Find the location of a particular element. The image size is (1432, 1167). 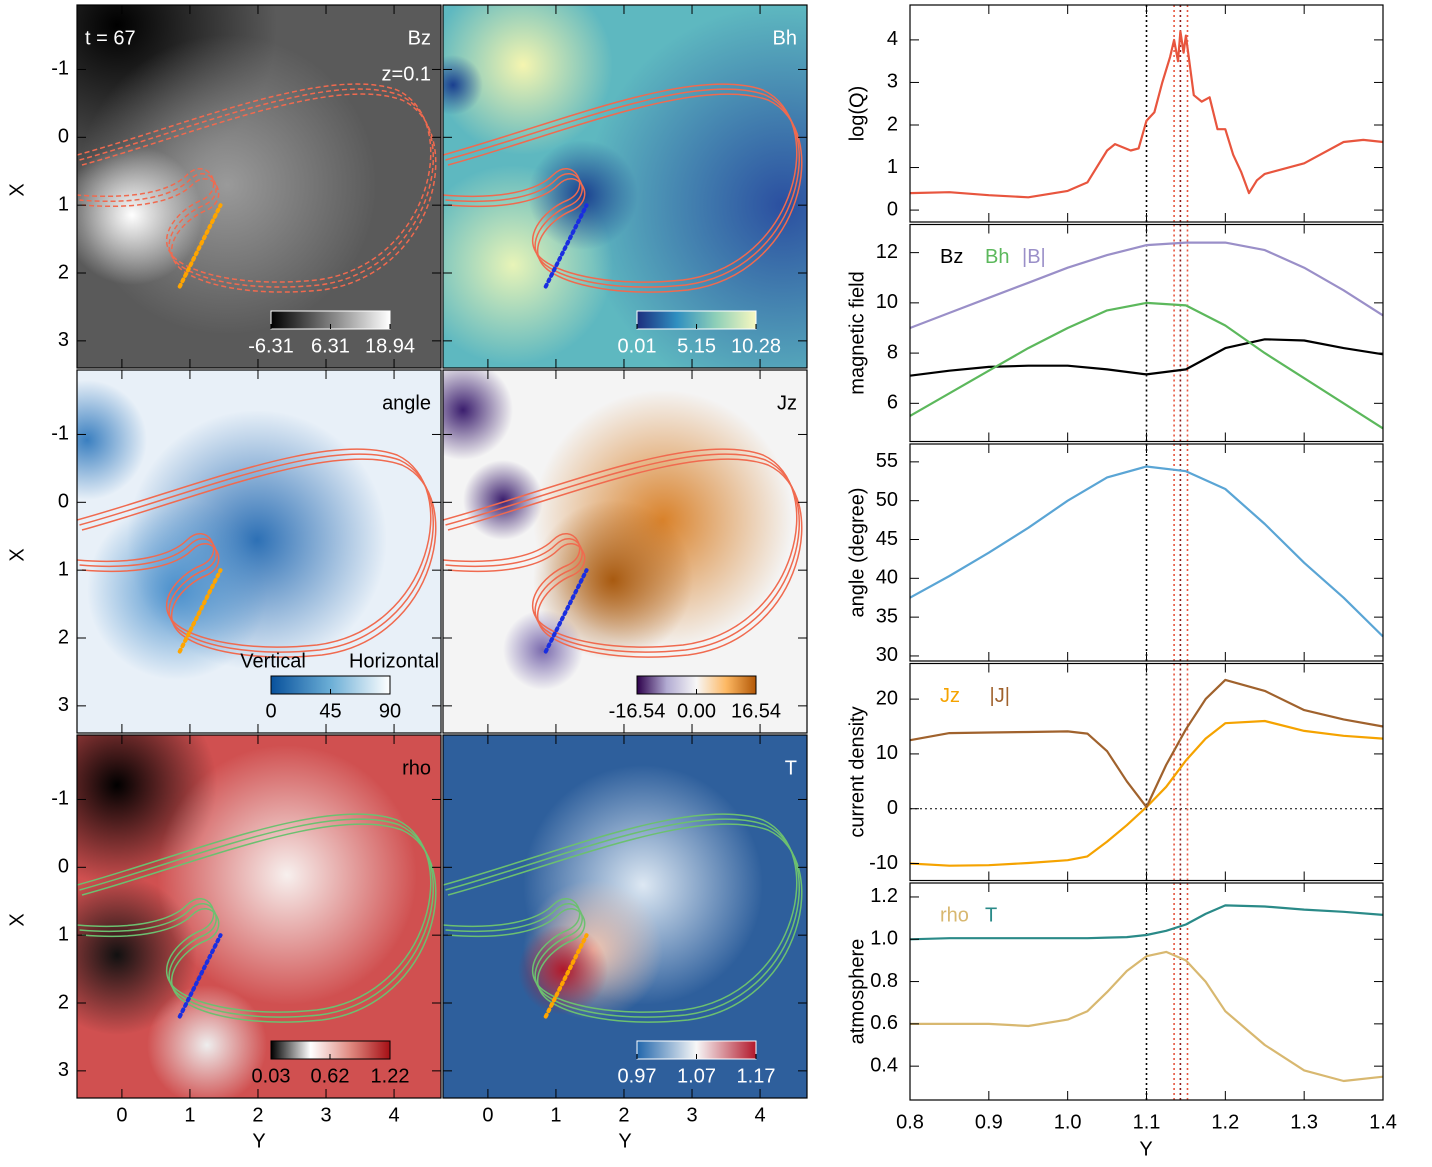

y-tick-label: 35 is located at coordinates (887, 616).